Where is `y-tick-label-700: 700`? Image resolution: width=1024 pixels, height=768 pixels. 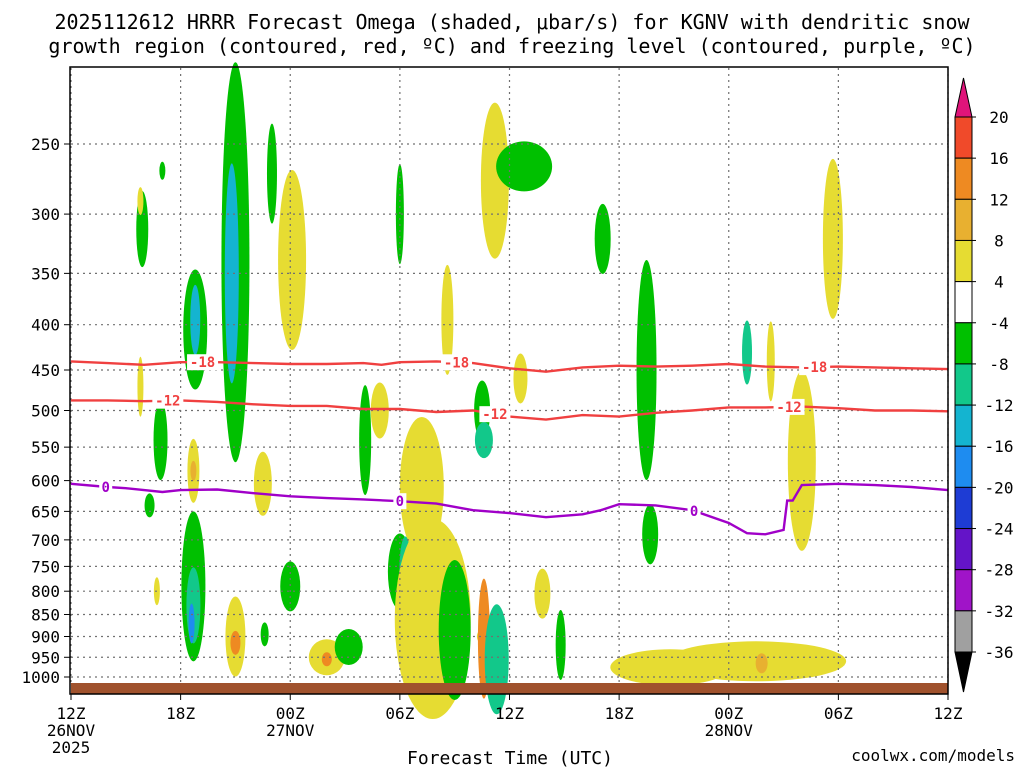 y-tick-label-700: 700 is located at coordinates (45, 540).